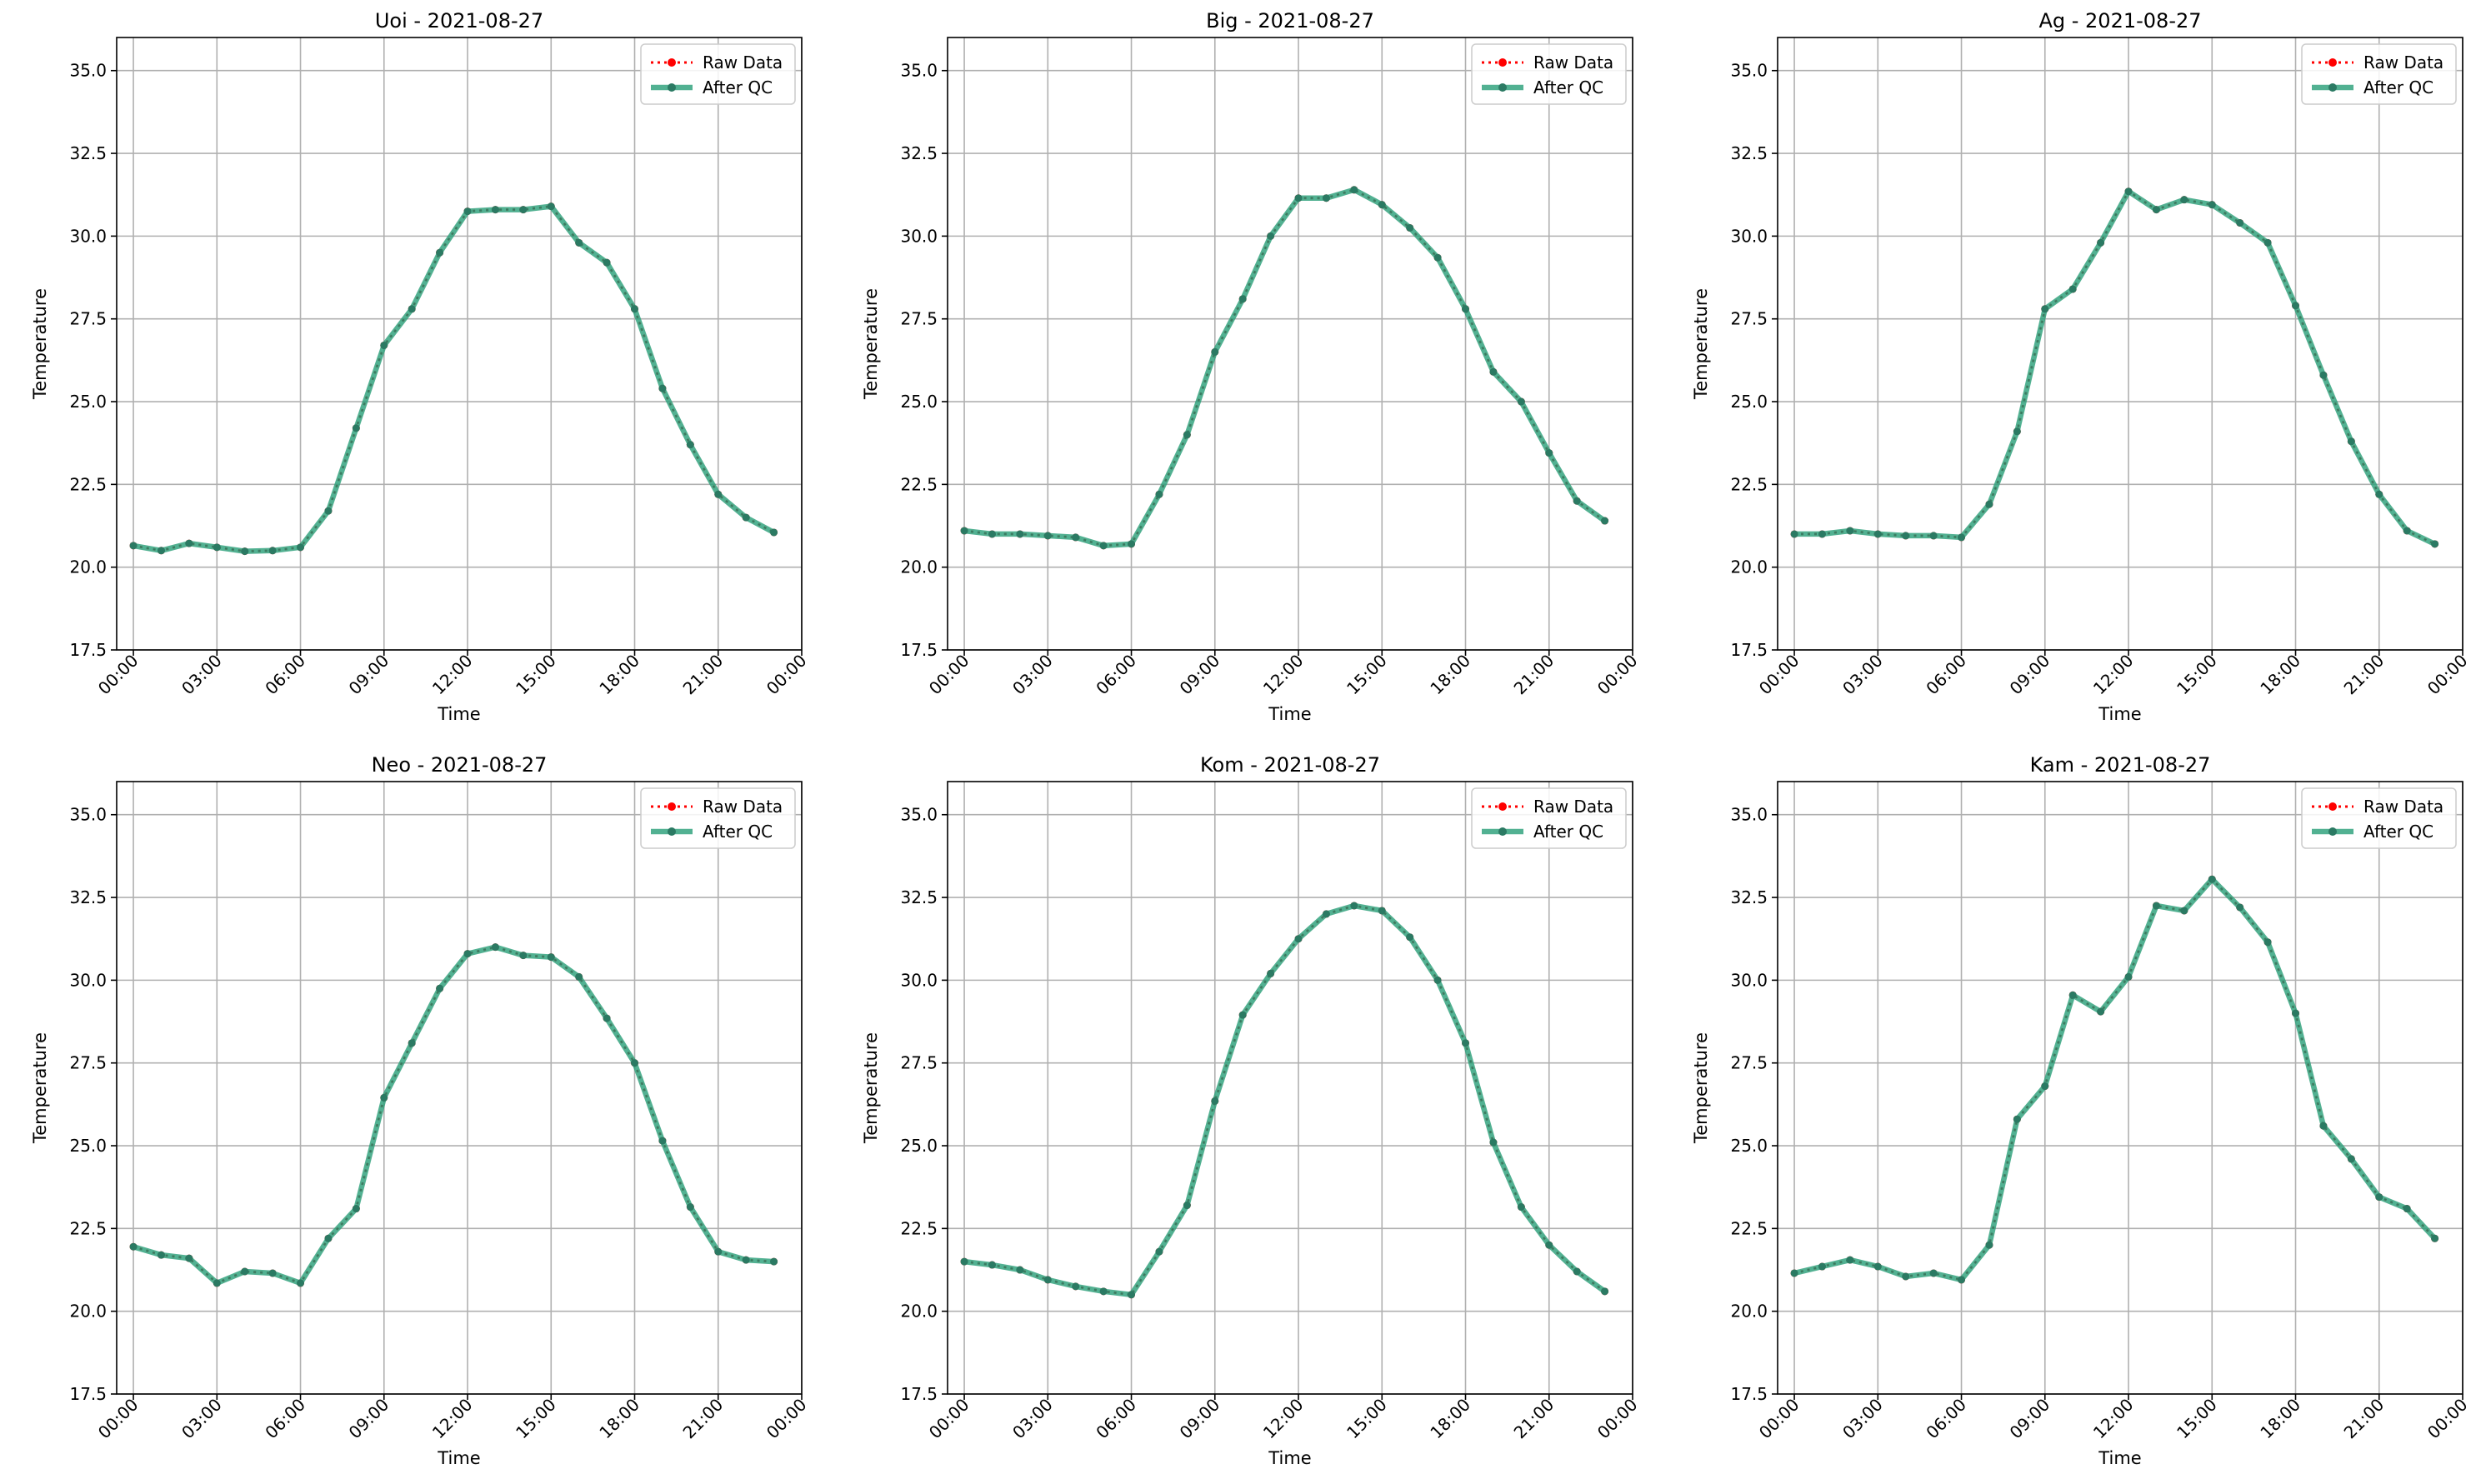  Describe the element at coordinates (1290, 765) in the screenshot. I see `chart-title: Kom - 2021-08-27` at that location.